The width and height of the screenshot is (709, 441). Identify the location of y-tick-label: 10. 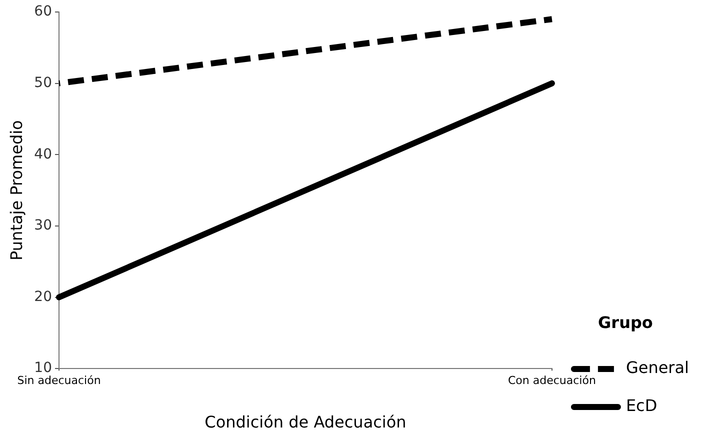
(43, 368).